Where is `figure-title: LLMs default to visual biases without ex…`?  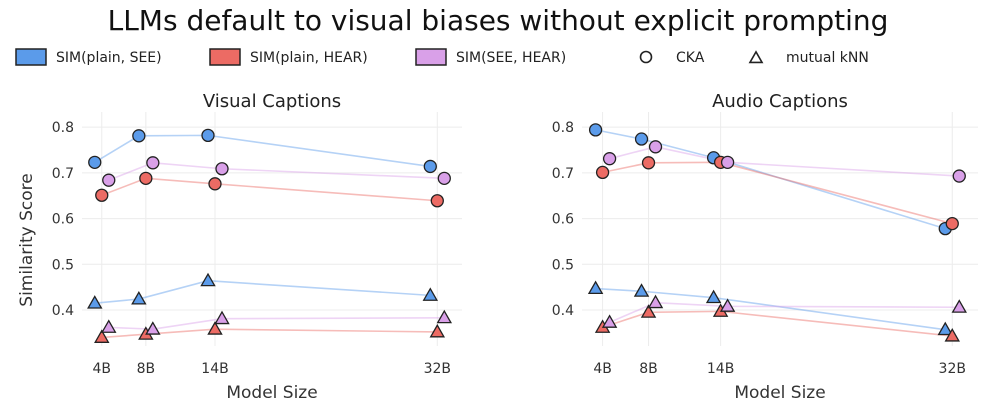 figure-title: LLMs default to visual biases without ex… is located at coordinates (498, 20).